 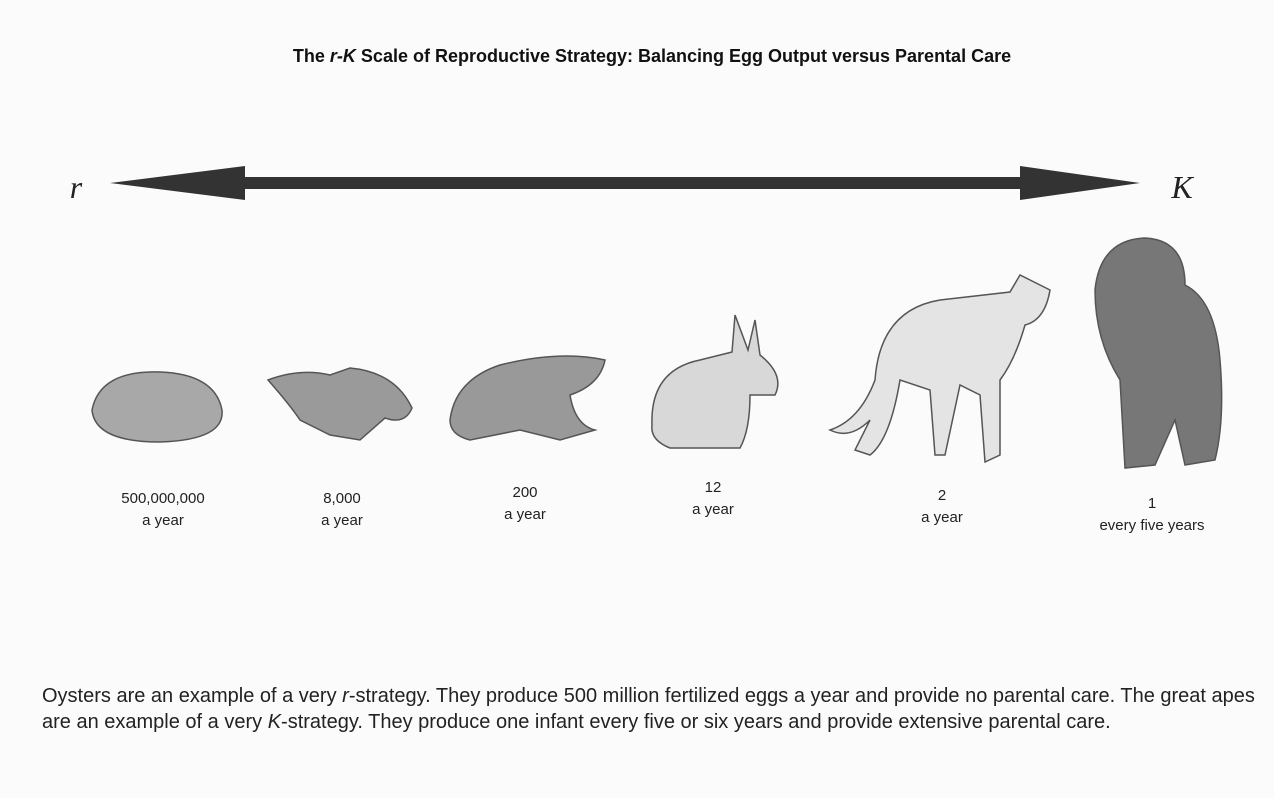 I want to click on oyster, so click(x=157, y=407).